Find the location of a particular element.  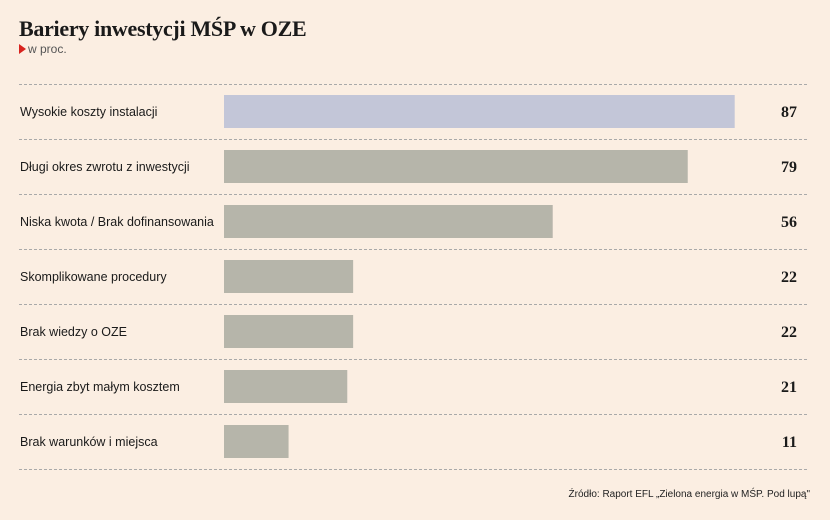

value-label: 79 is located at coordinates (789, 167).